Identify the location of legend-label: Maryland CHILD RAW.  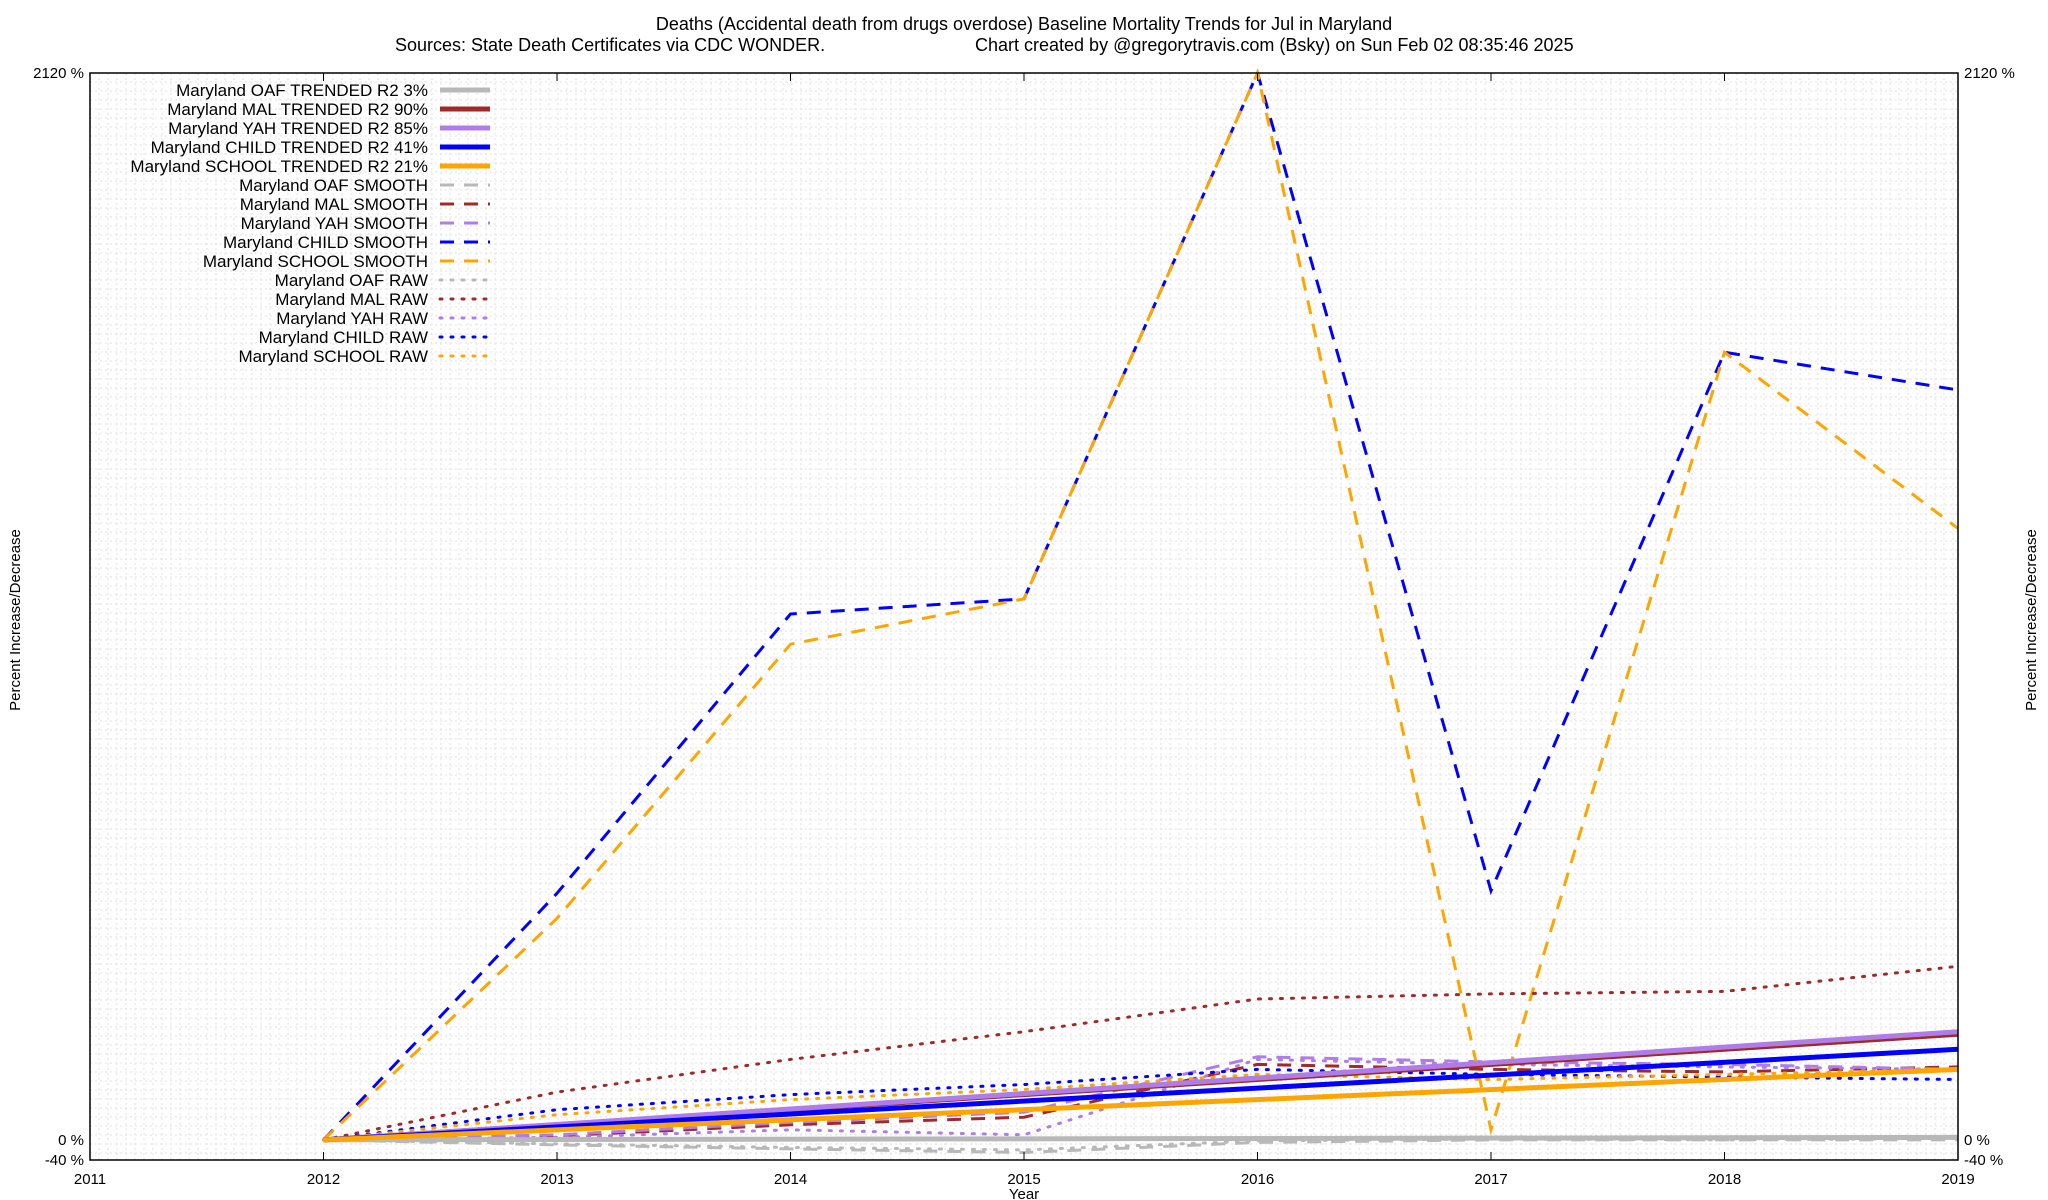
(343, 337).